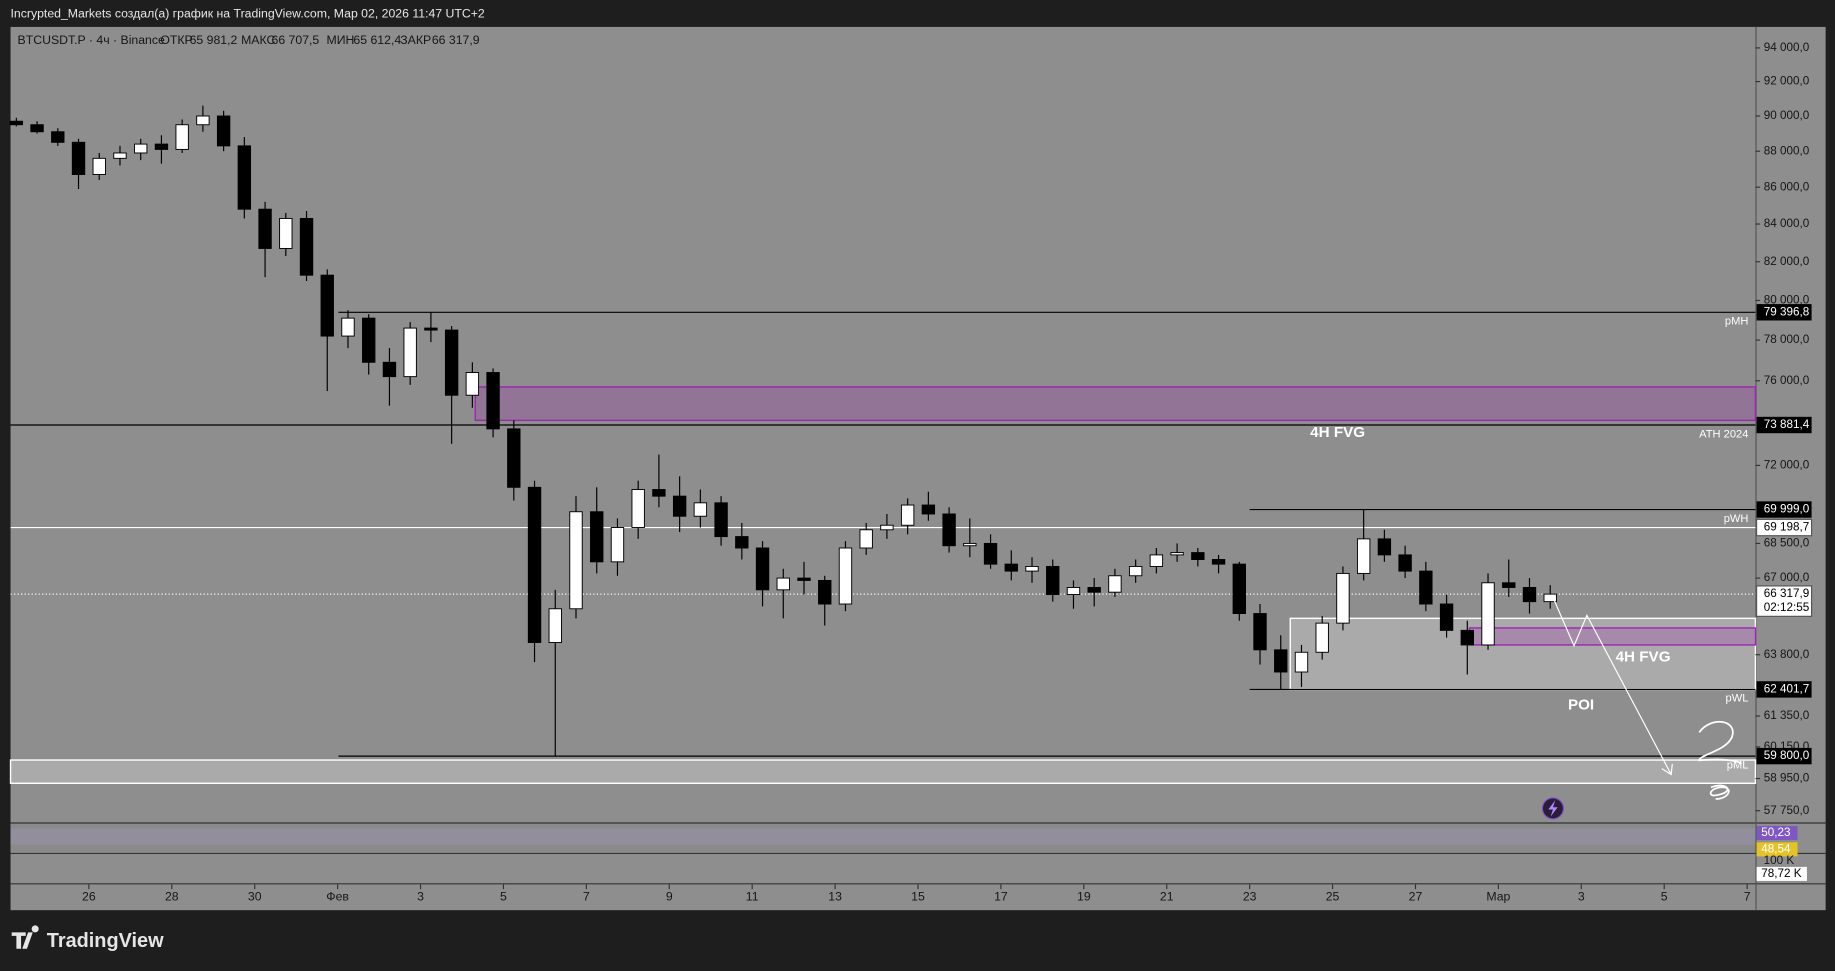 This screenshot has height=971, width=1835. I want to click on logo: TradingView, so click(87, 938).